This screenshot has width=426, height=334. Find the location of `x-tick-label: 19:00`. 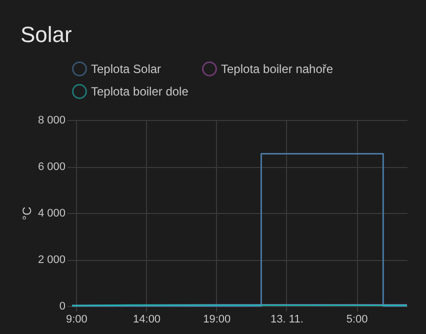

x-tick-label: 19:00 is located at coordinates (217, 320).